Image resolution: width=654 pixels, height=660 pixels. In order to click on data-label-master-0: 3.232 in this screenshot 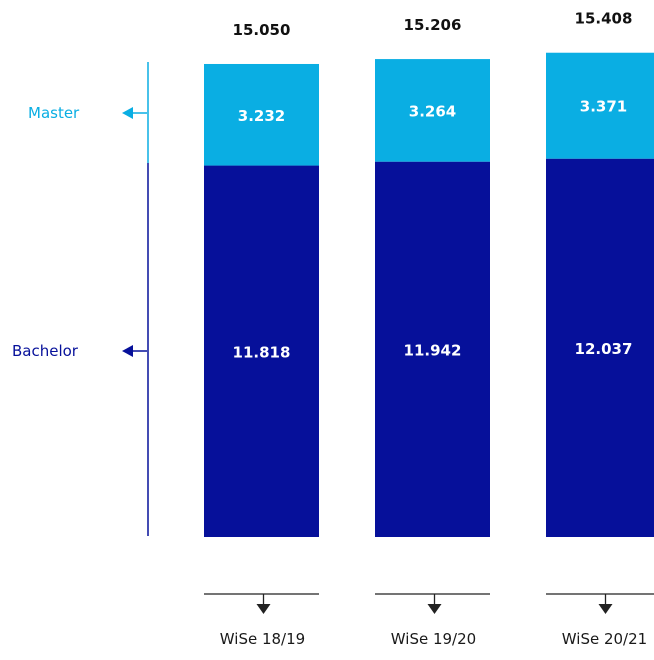, I will do `click(261, 116)`.